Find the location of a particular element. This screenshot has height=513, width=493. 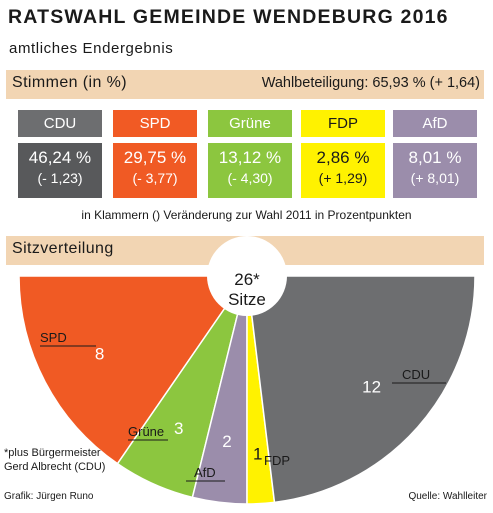

mayor-footnote: *plus Bürgermeister Gerd Albrecht (CDU) is located at coordinates (54, 460).